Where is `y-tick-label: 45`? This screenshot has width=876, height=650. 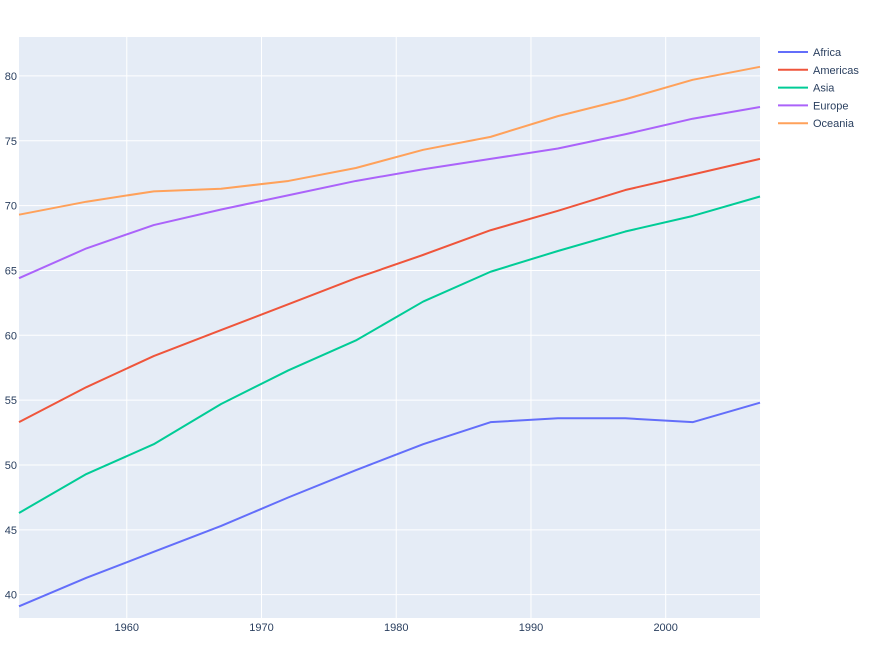 y-tick-label: 45 is located at coordinates (11, 531).